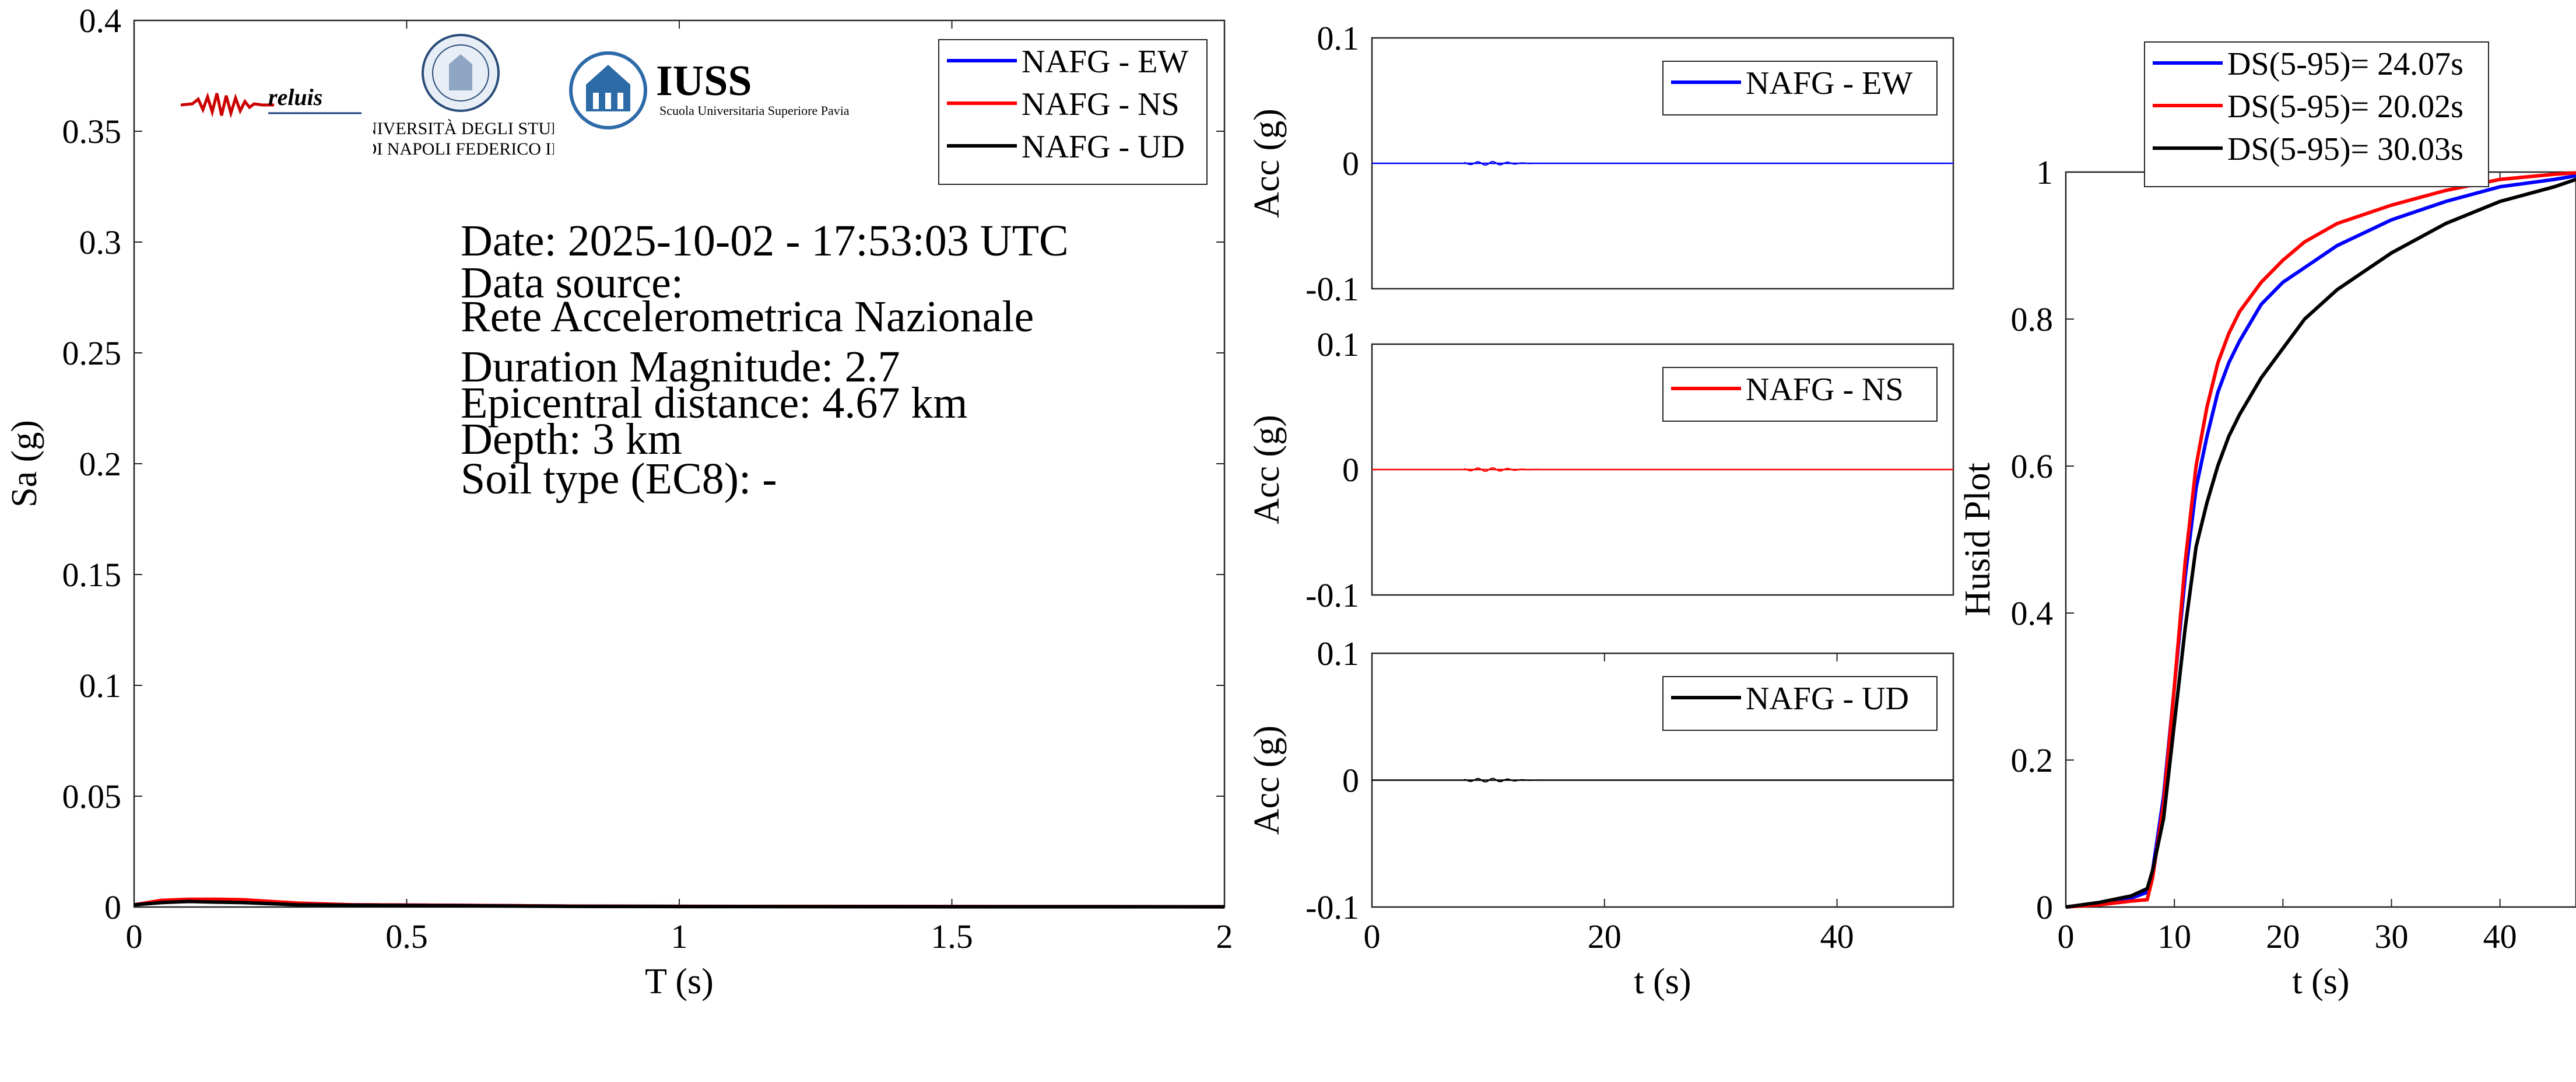  I want to click on x-tick-label: 1.5, so click(952, 937).